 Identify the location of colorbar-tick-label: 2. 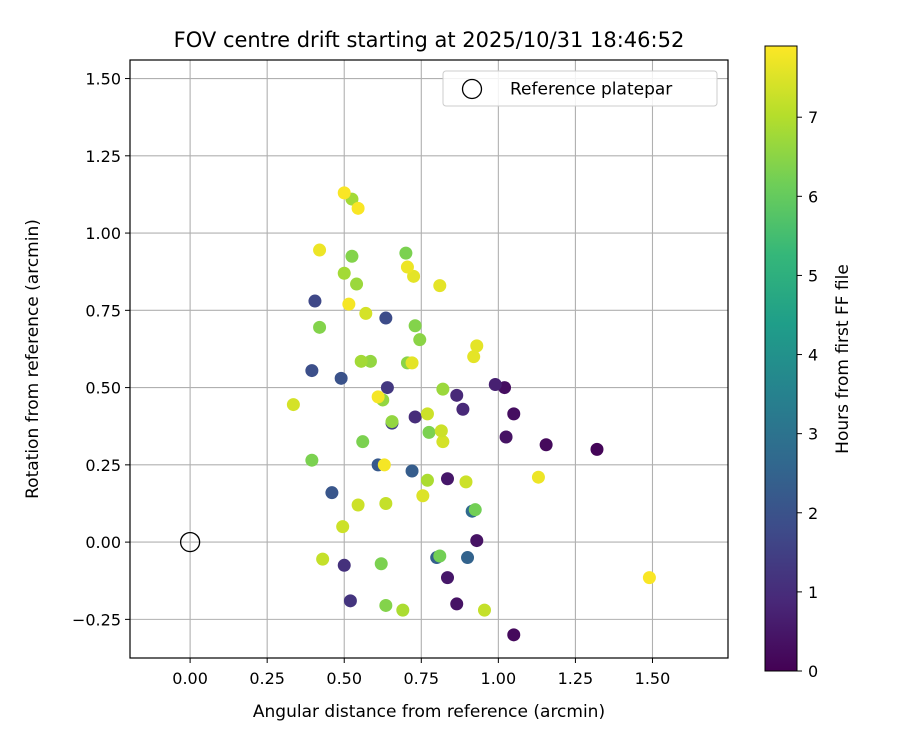
(813, 513).